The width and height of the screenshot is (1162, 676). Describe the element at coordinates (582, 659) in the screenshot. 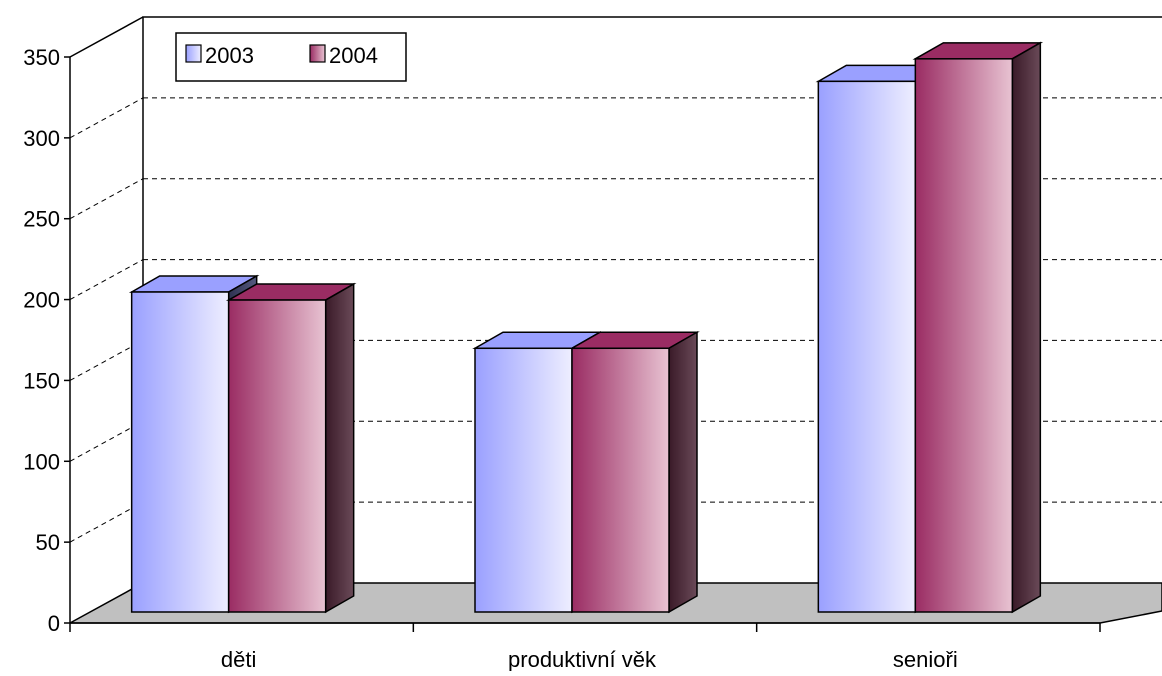

I see `x-category-label: produktivní věk` at that location.